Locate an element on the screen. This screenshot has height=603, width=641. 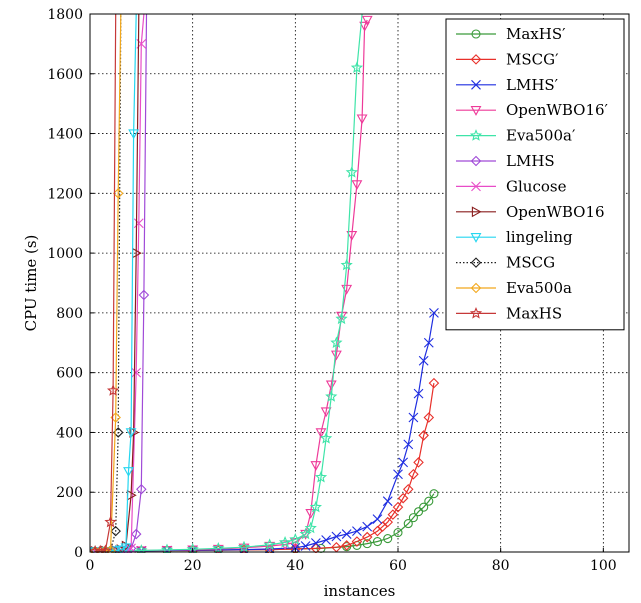
legend-item: Glucose is located at coordinates (511, 186).